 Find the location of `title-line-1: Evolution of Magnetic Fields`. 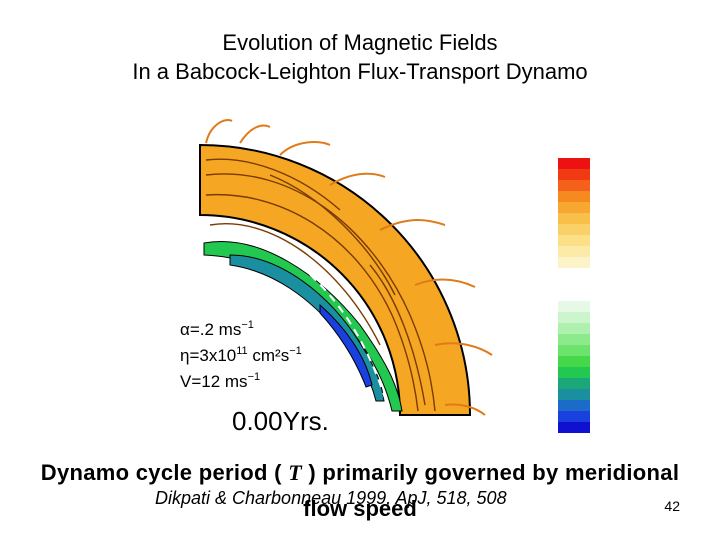

title-line-1: Evolution of Magnetic Fields is located at coordinates (360, 42).